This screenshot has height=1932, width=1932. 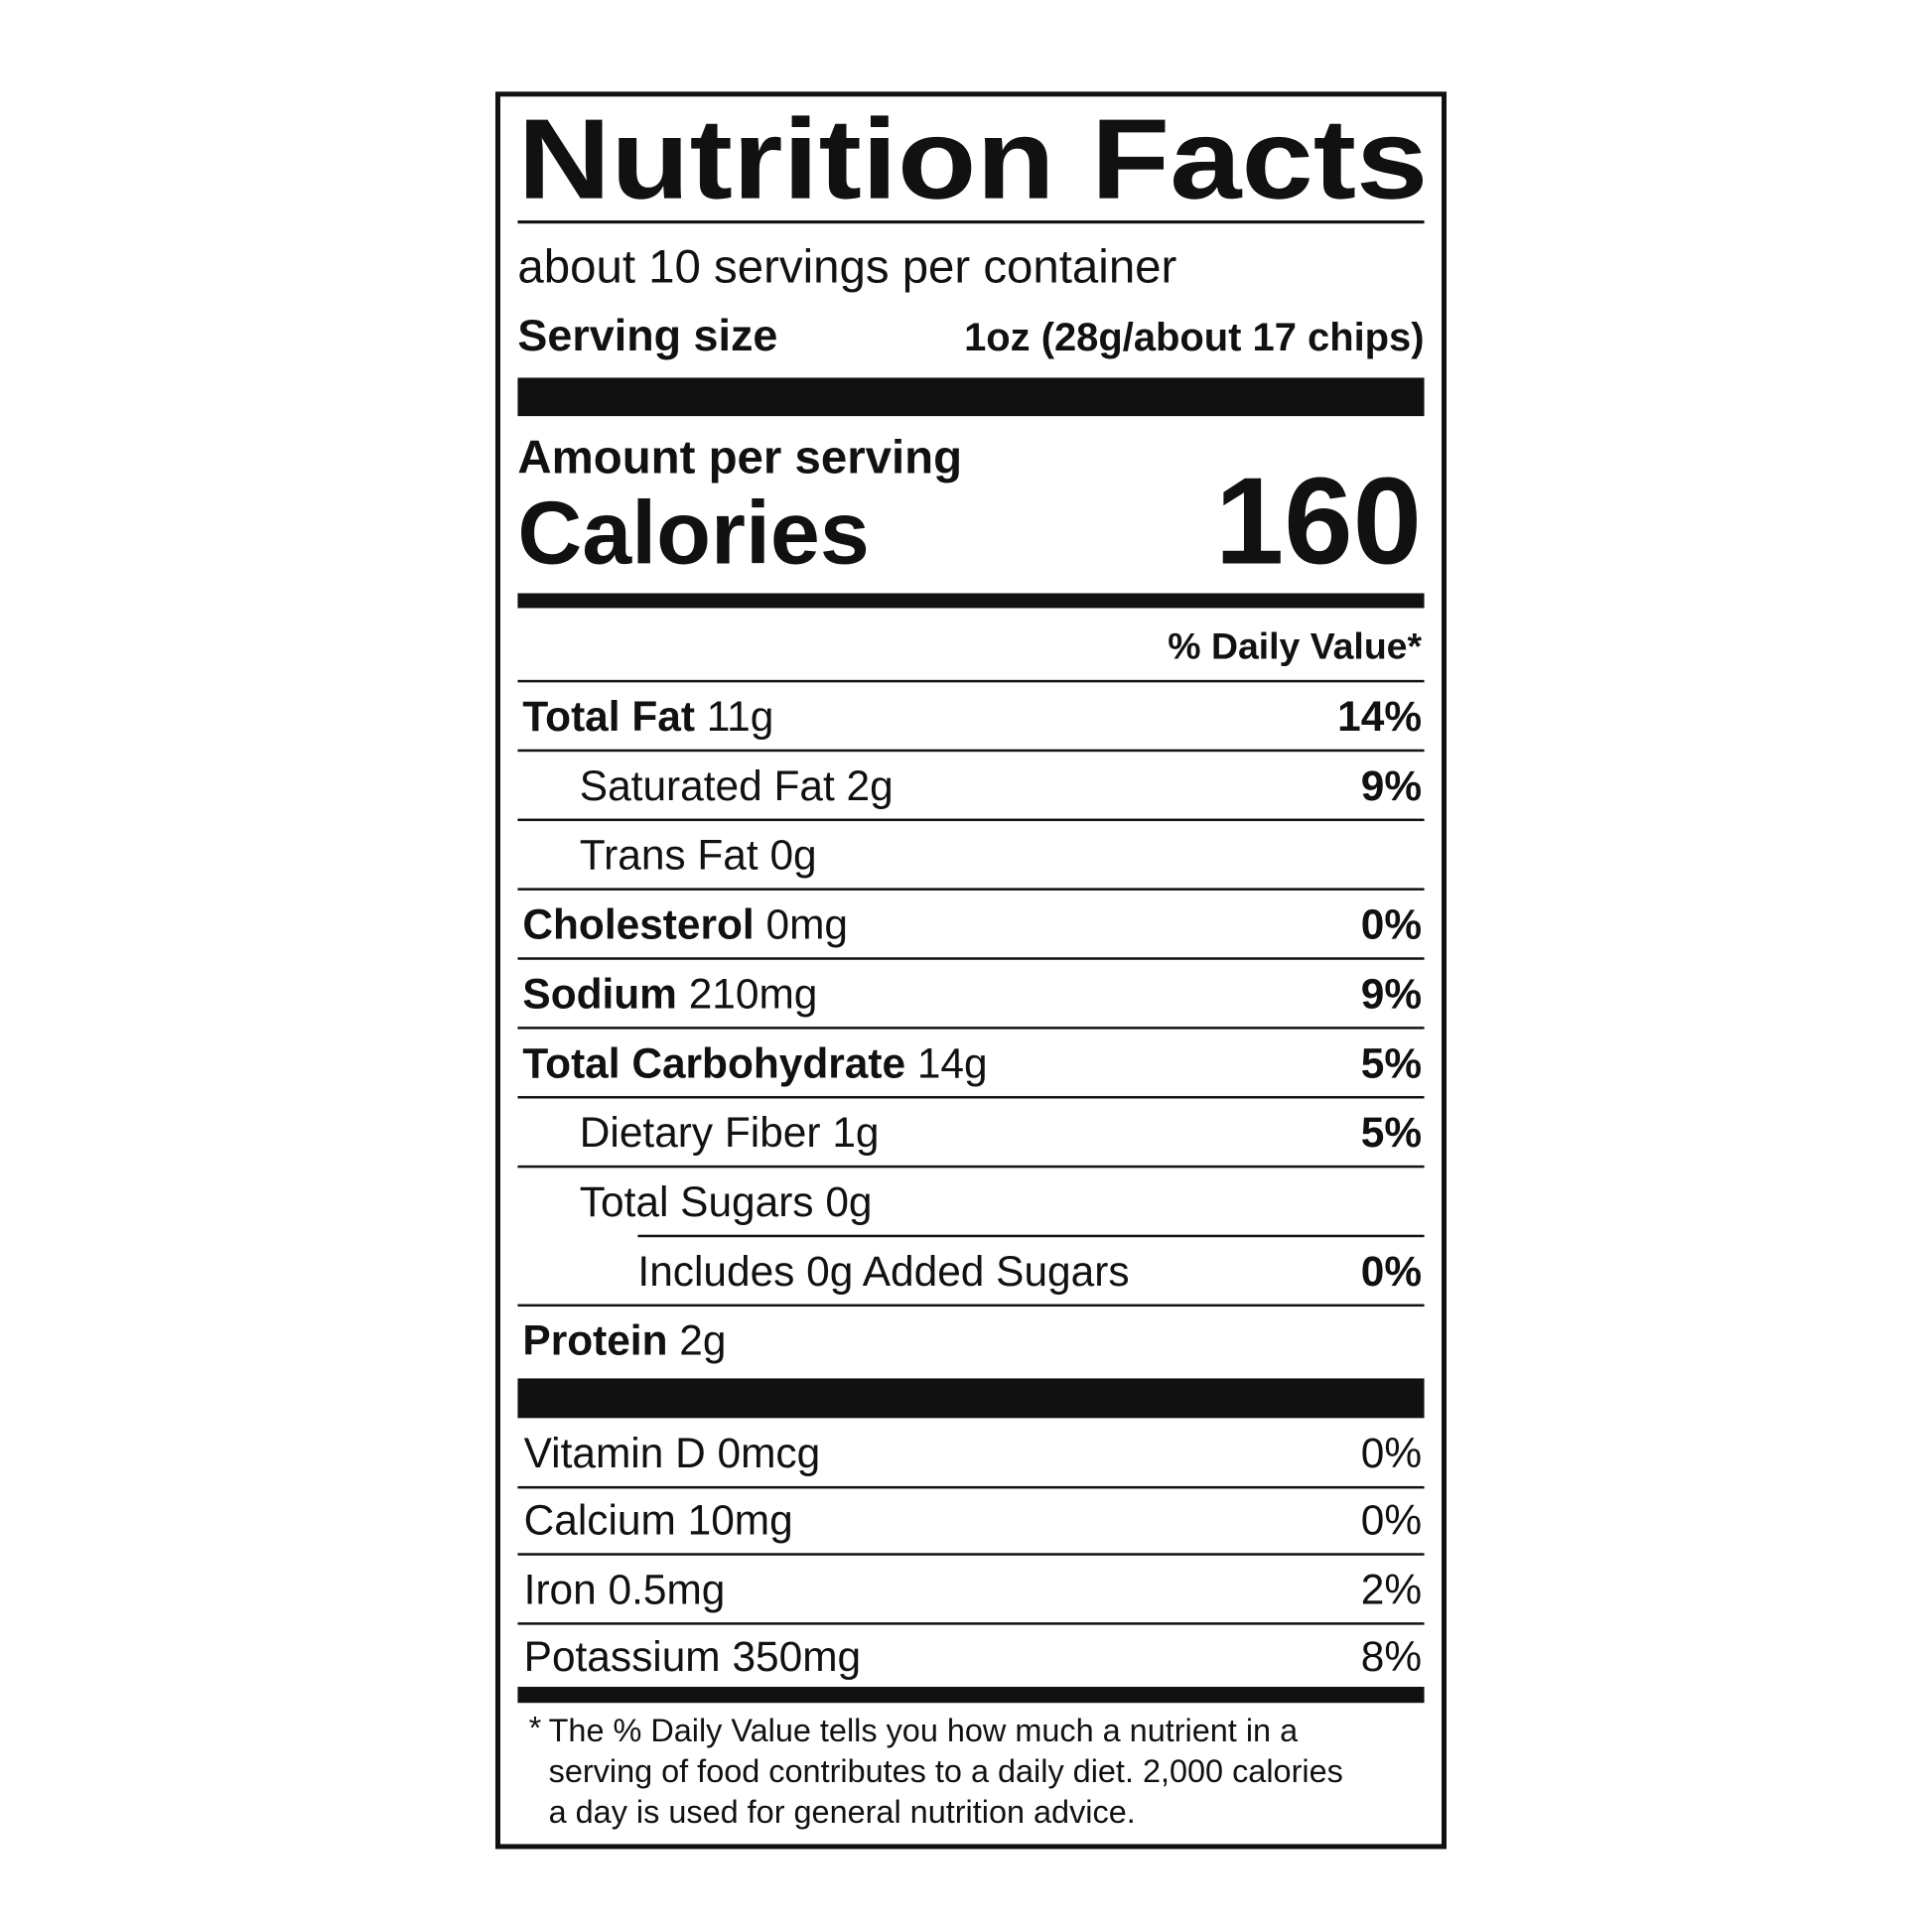 I want to click on nutrient-amount: 1g, so click(x=856, y=1132).